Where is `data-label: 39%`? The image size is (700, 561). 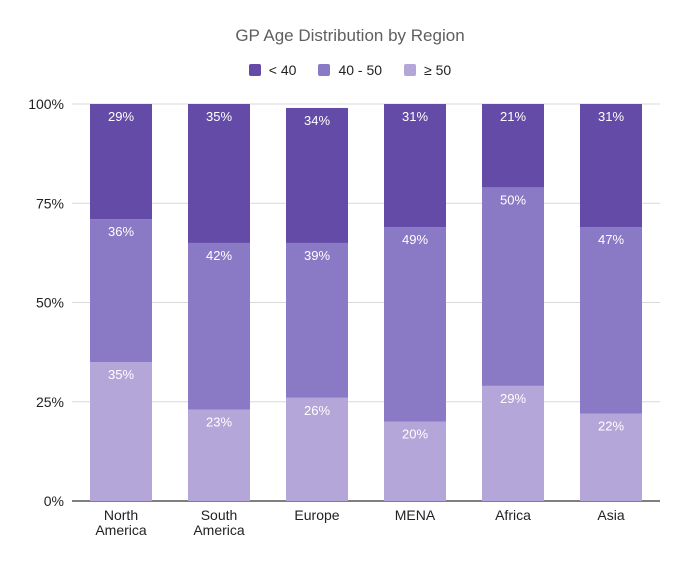
data-label: 39% is located at coordinates (317, 255).